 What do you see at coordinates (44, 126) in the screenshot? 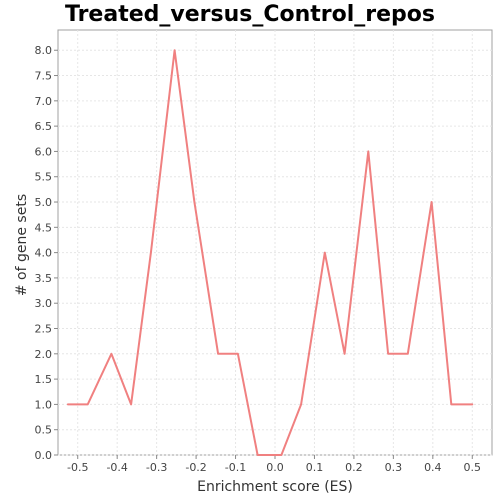
I see `y-tick-label: 6.5` at bounding box center [44, 126].